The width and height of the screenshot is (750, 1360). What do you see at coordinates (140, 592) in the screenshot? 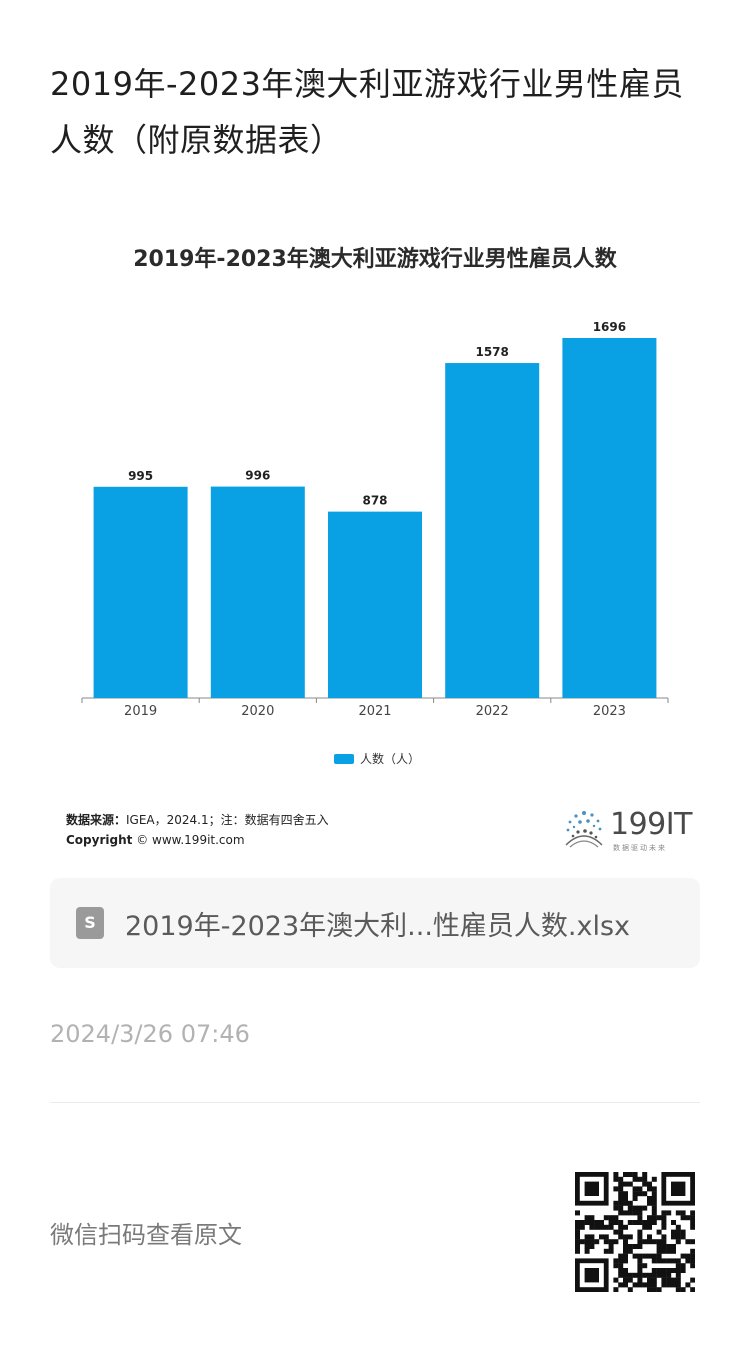
I see `bar-2019` at bounding box center [140, 592].